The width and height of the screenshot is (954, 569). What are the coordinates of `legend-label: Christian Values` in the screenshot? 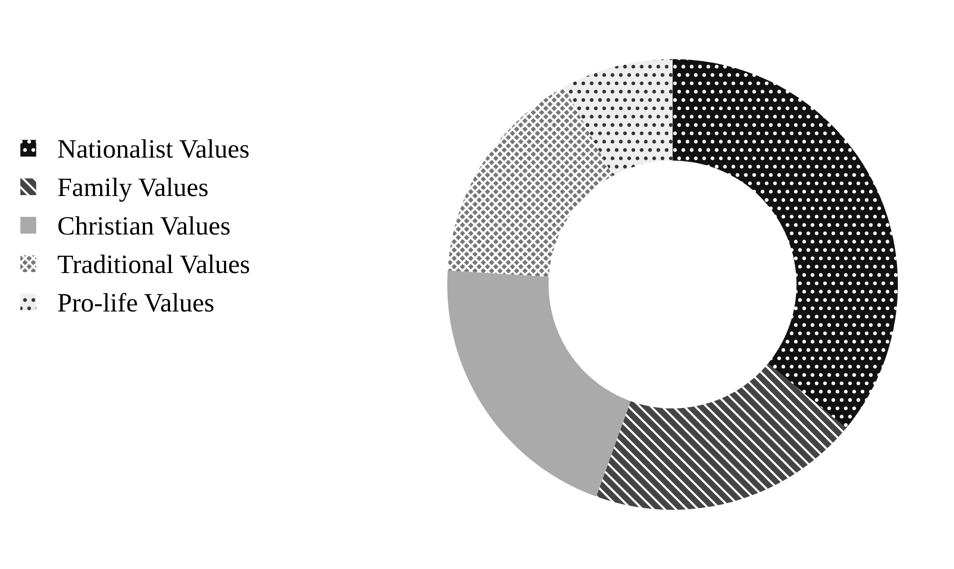 It's located at (144, 225).